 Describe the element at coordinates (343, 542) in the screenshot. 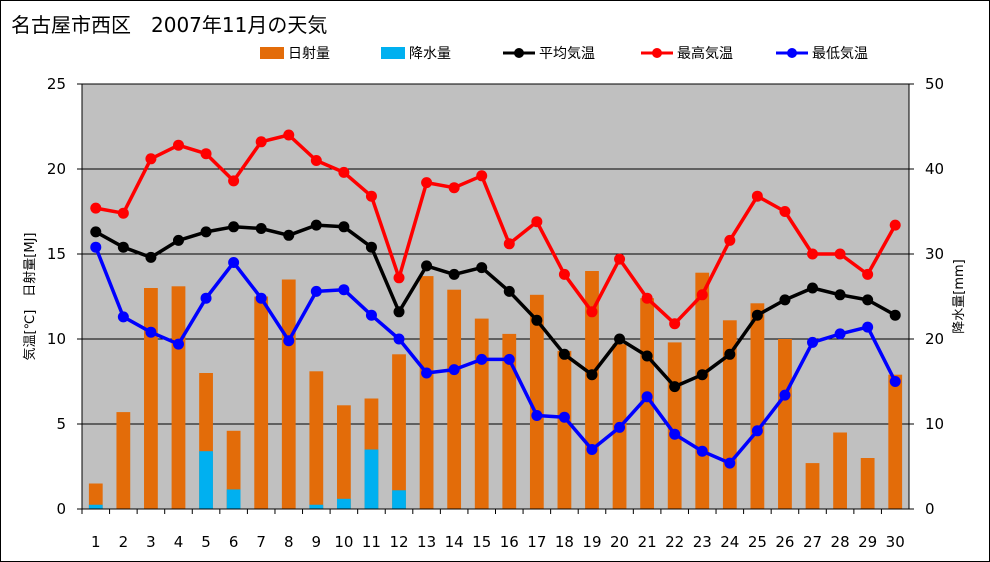

I see `tick-label-x: 10` at that location.